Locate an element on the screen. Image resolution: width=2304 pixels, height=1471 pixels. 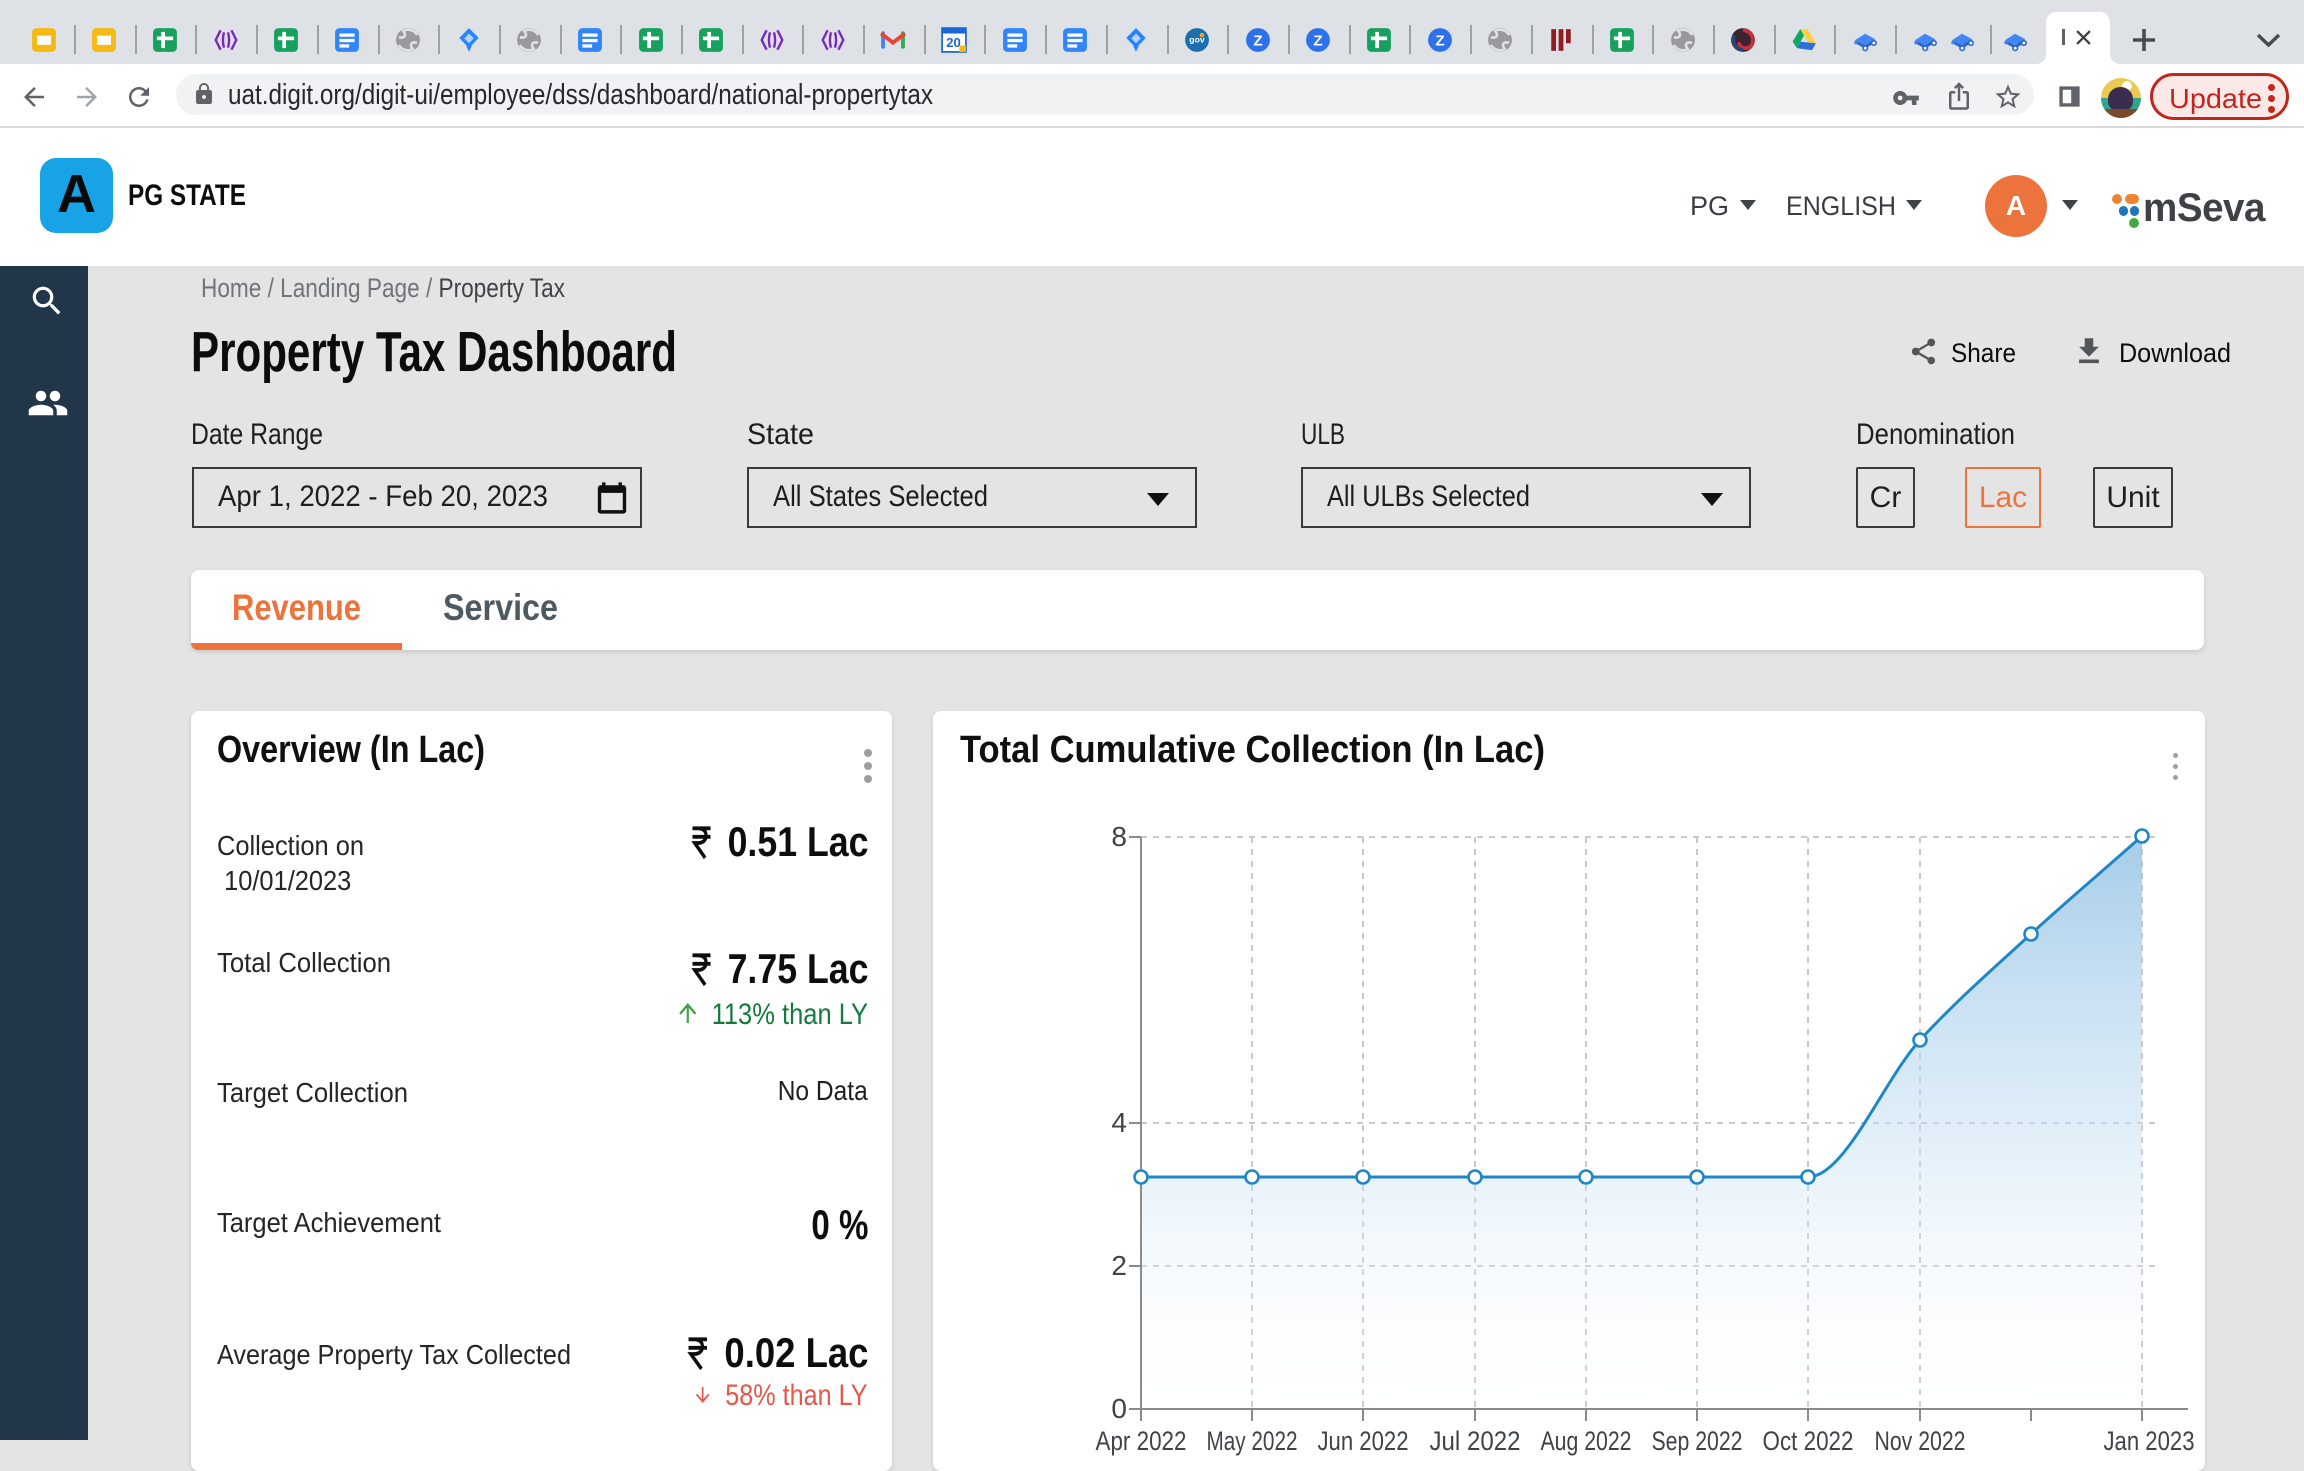
svg-text: 0 is located at coordinates (1119, 1408).